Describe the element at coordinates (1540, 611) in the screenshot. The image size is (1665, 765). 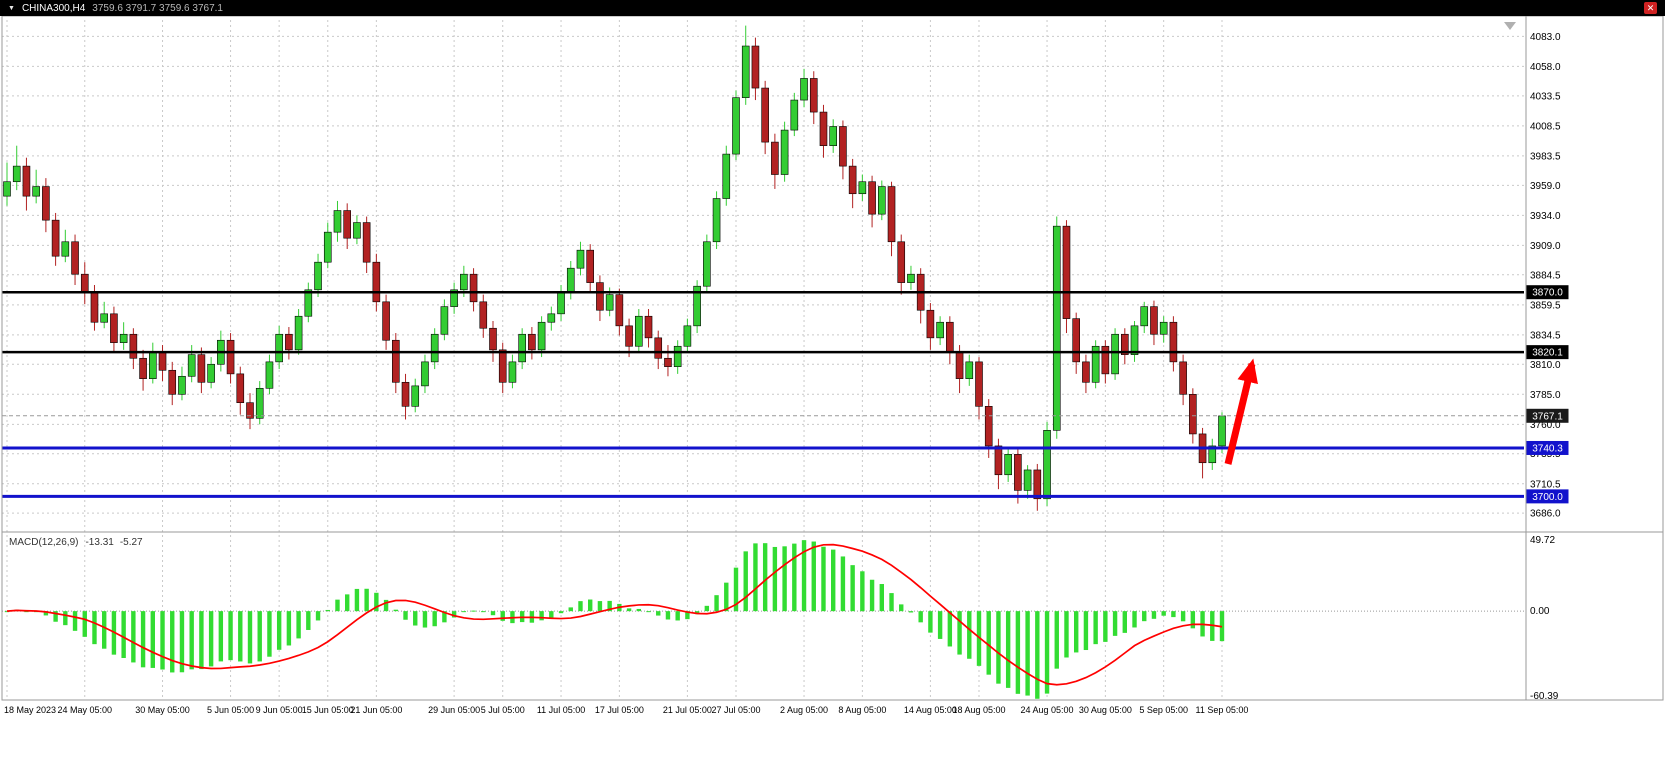
I see `macd-scale-label: 0.00` at that location.